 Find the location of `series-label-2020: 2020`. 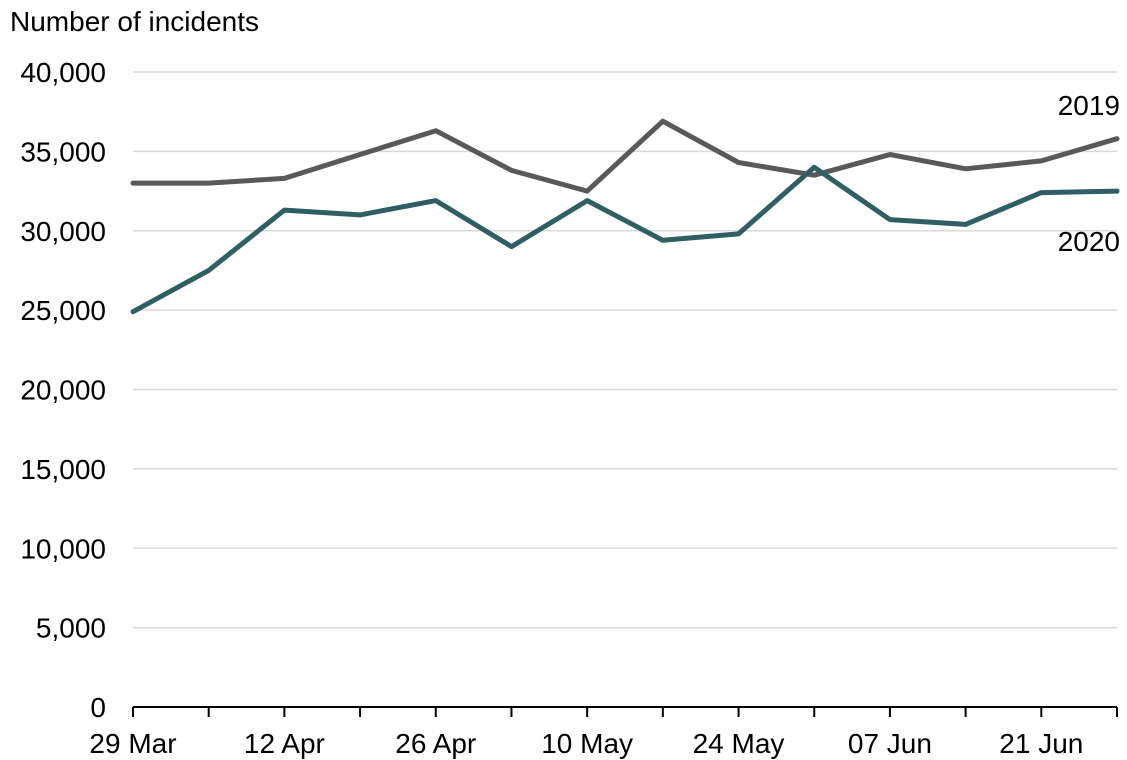

series-label-2020: 2020 is located at coordinates (1089, 241).